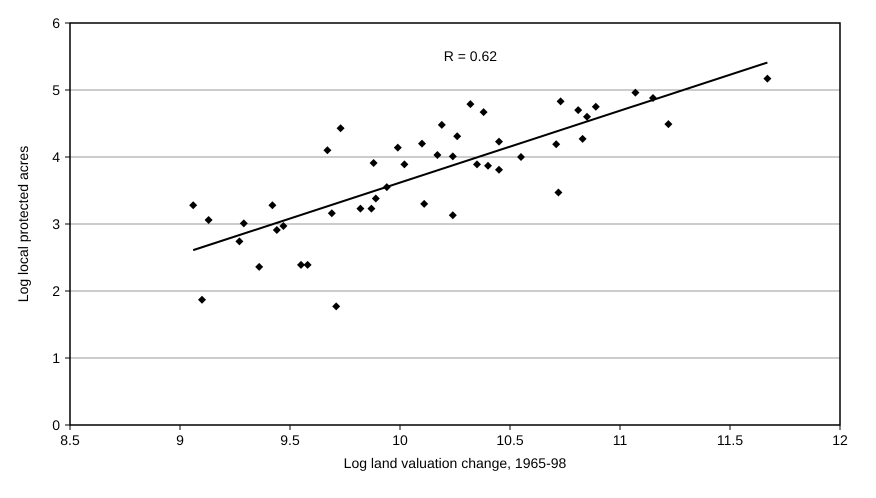  I want to click on x-tick-label: 11, so click(620, 440).